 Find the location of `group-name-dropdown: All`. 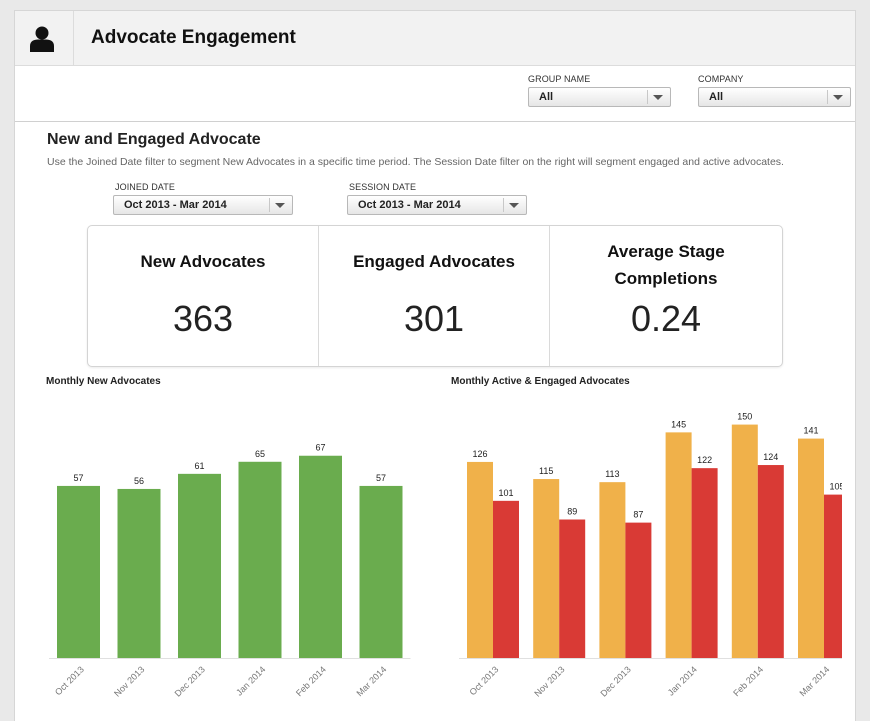

group-name-dropdown: All is located at coordinates (599, 97).